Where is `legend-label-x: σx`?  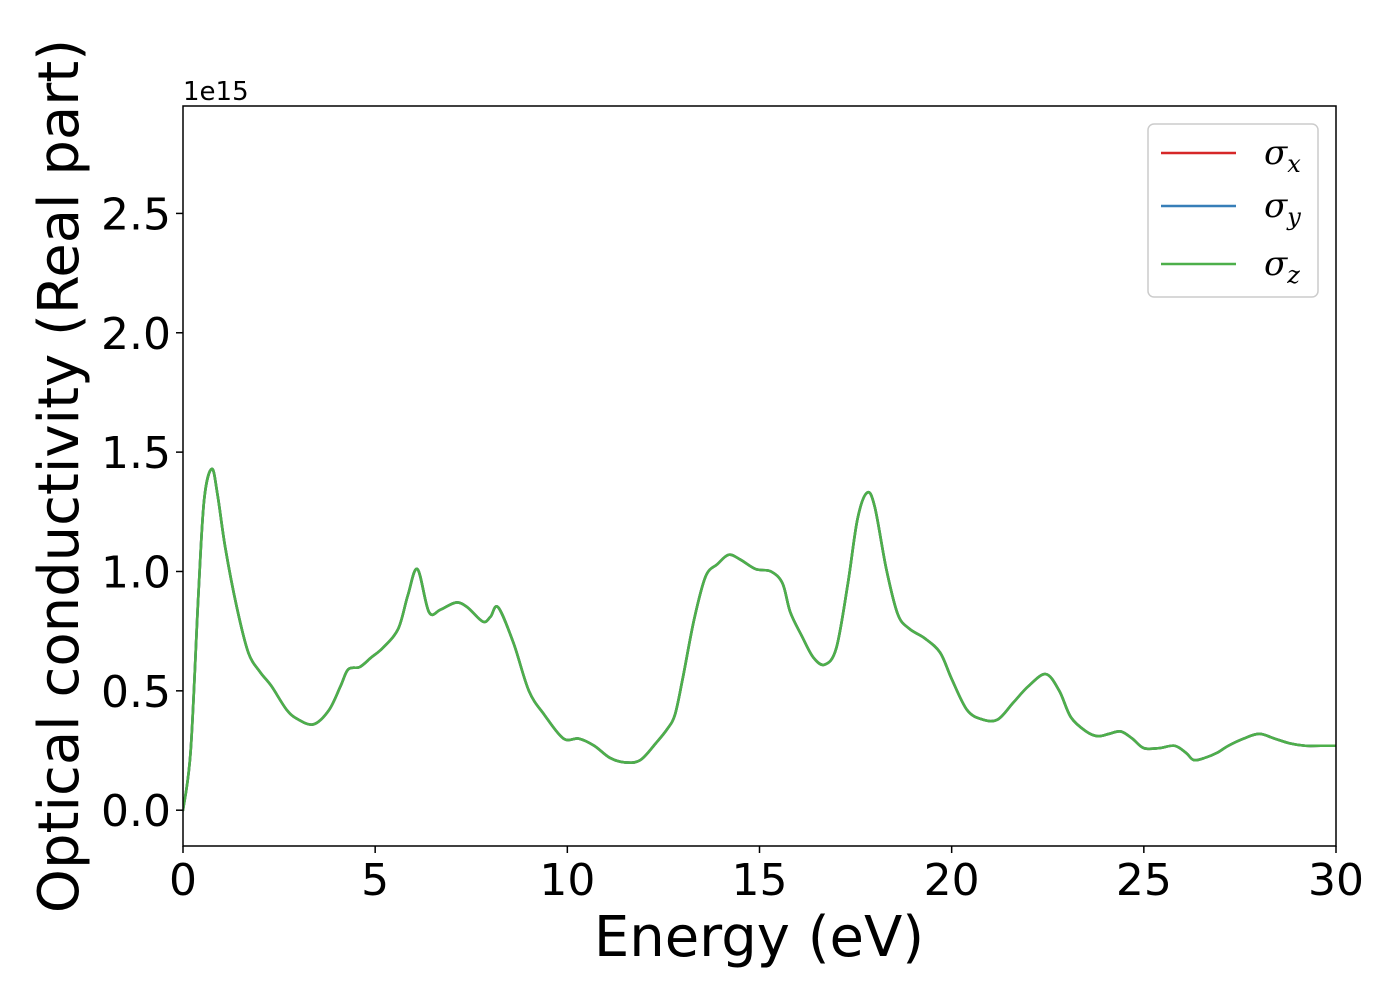 legend-label-x: σx is located at coordinates (1282, 155).